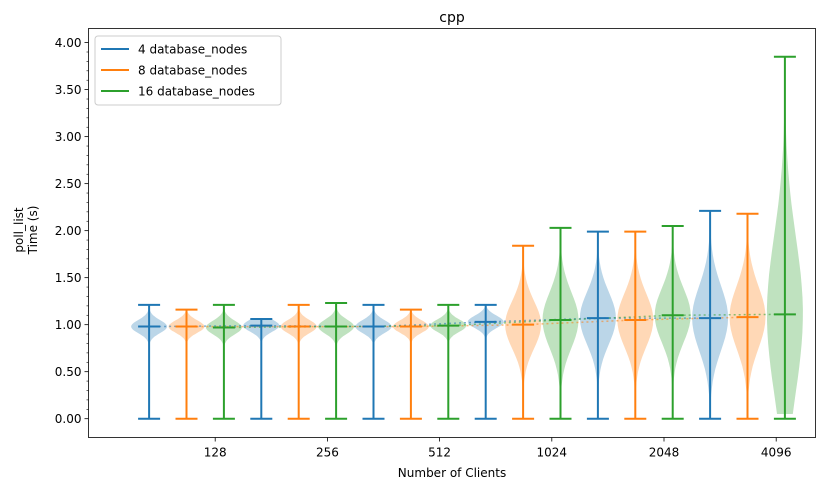 The image size is (828, 492). I want to click on chart-title: cpp, so click(452, 18).